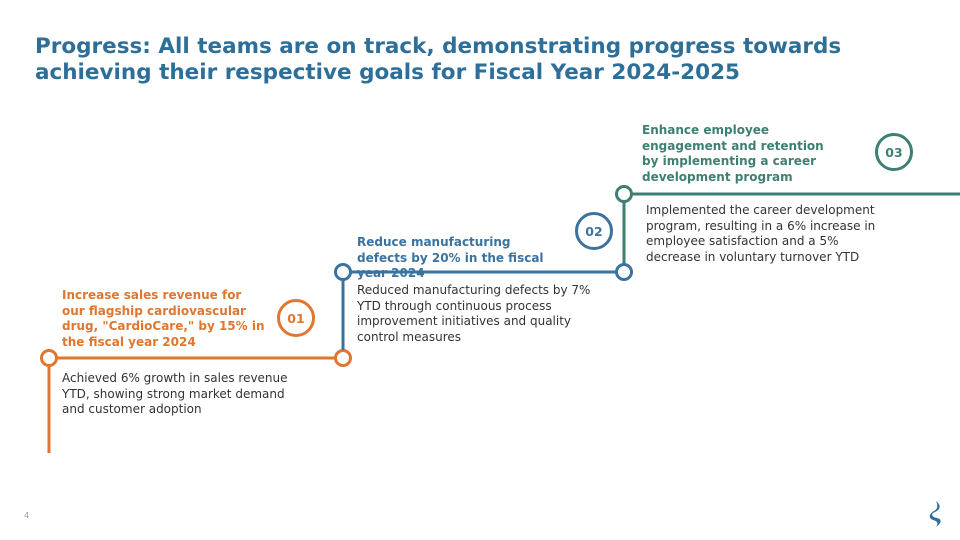 The height and width of the screenshot is (540, 960). Describe the element at coordinates (296, 318) in the screenshot. I see `step-01-badge: 01` at that location.